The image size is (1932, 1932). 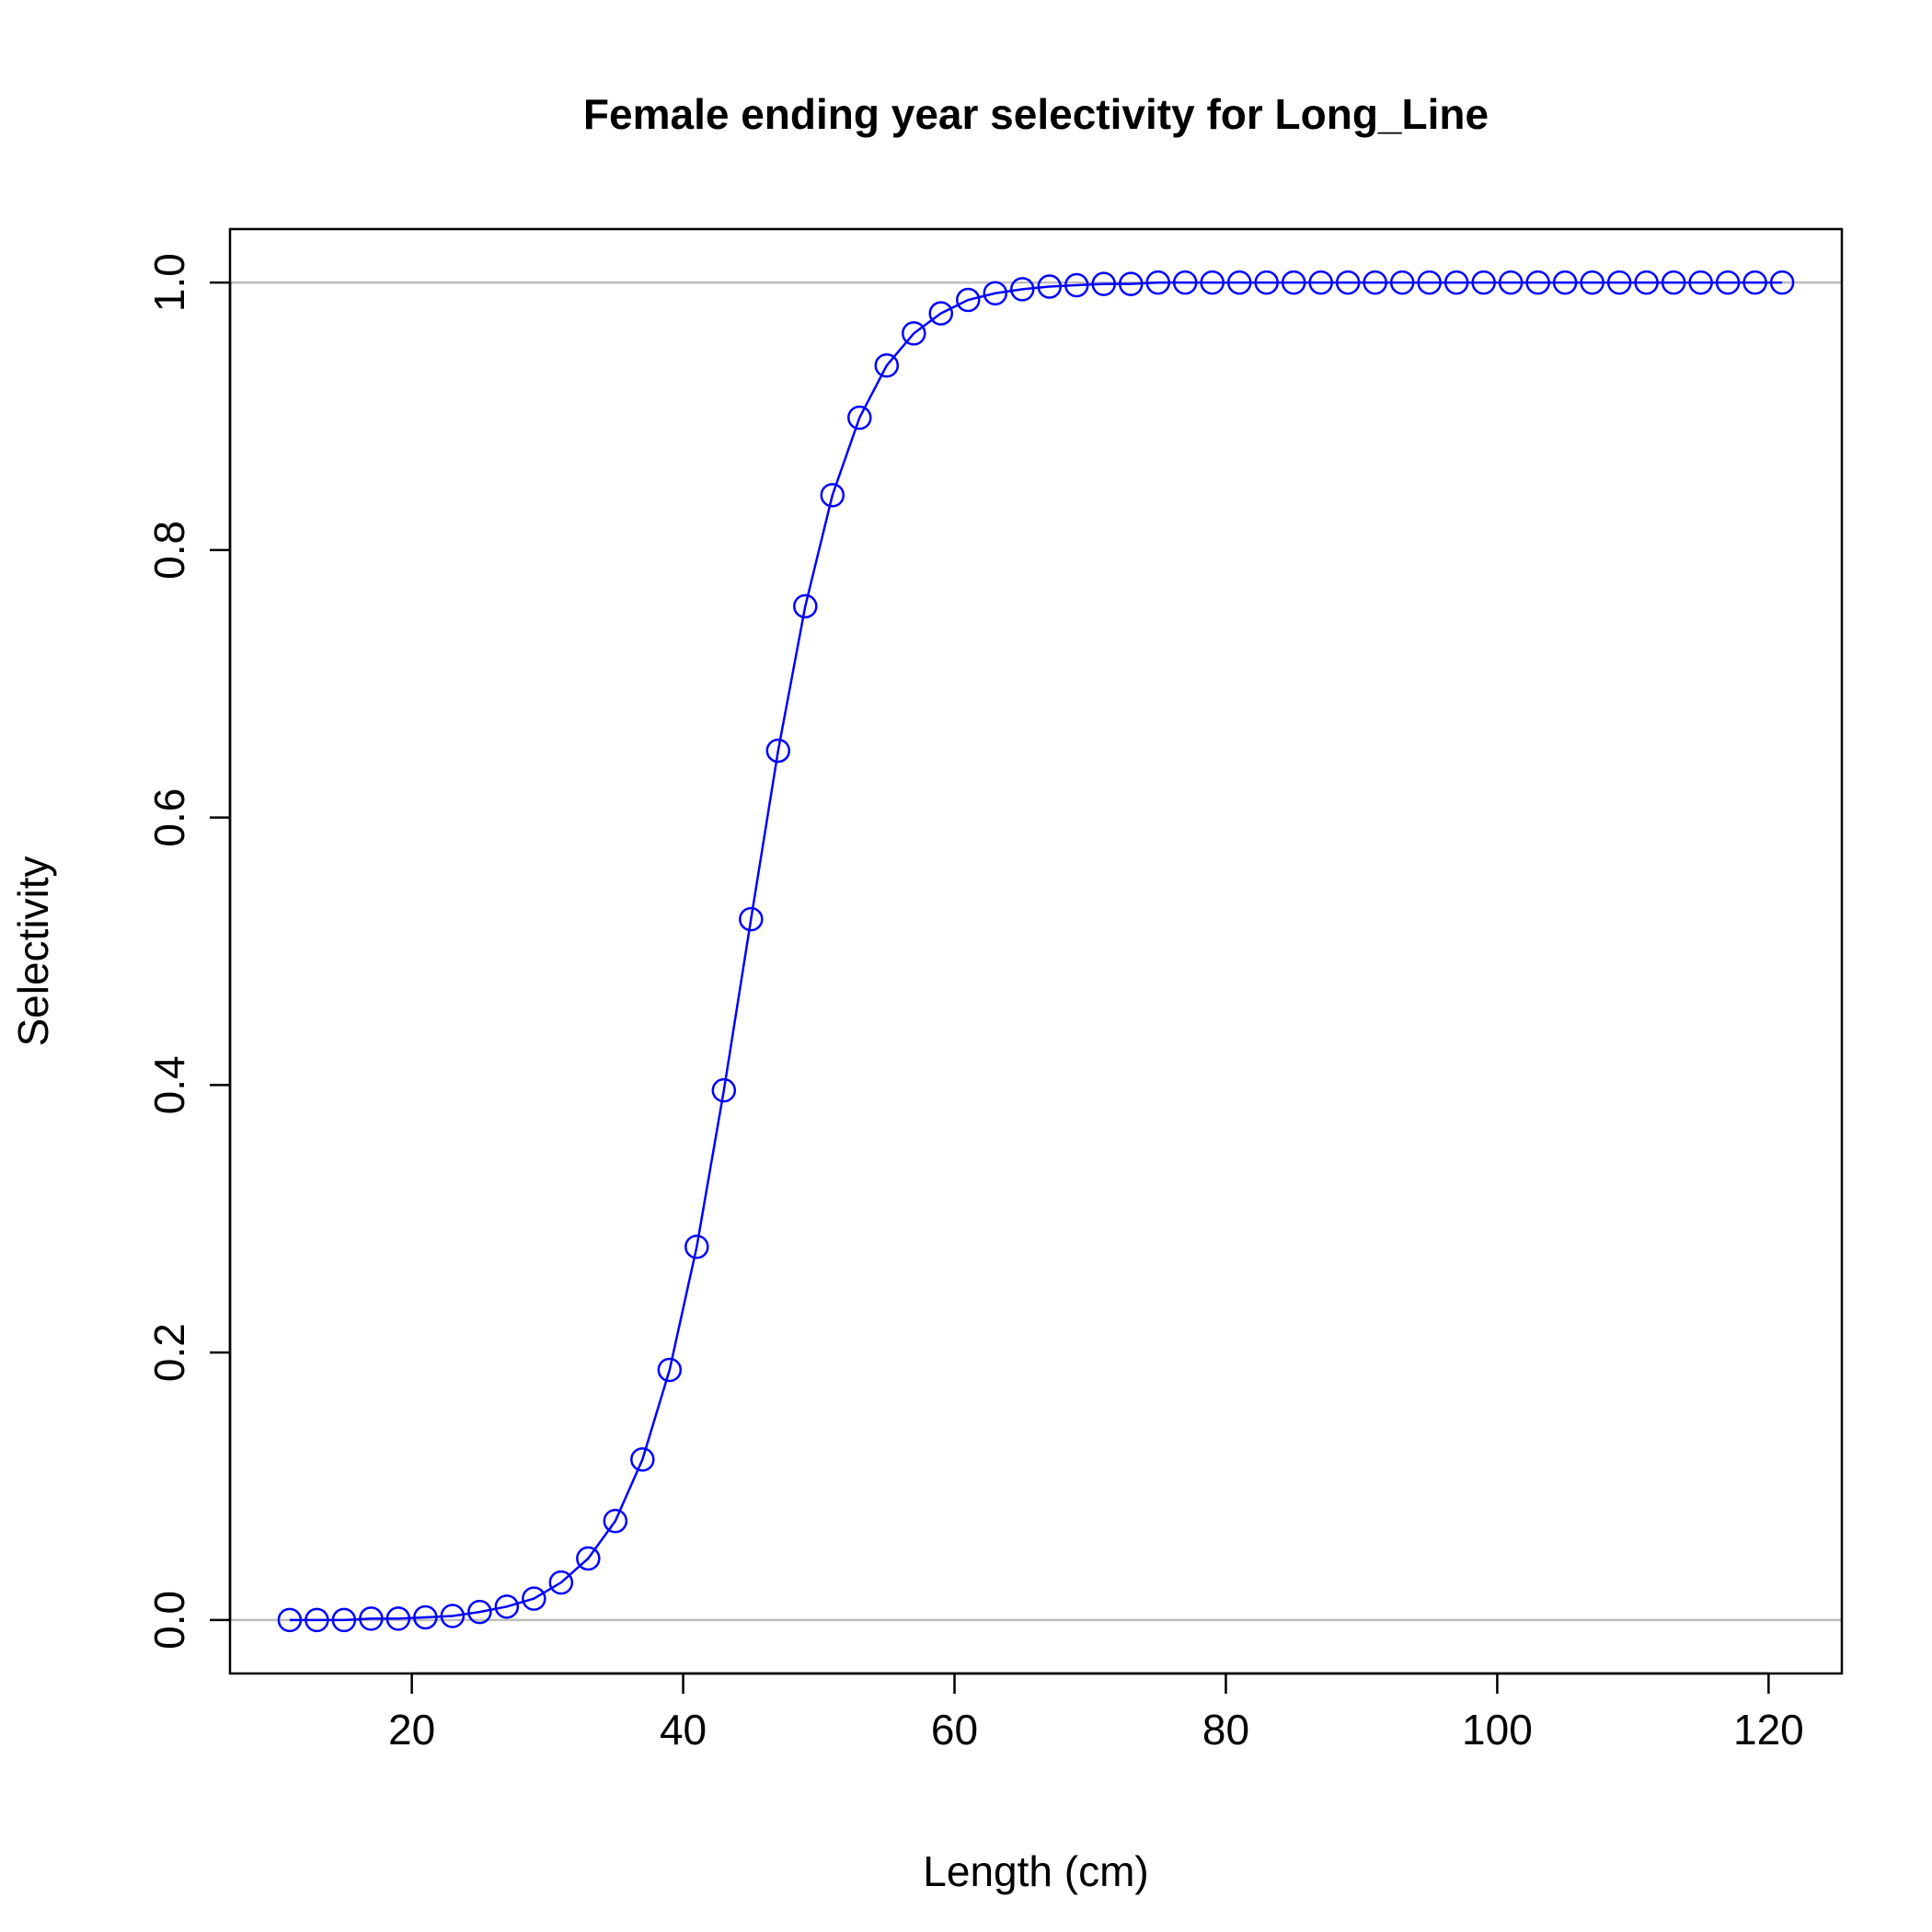 What do you see at coordinates (33, 951) in the screenshot?
I see `y-axis-label: Selectivity` at bounding box center [33, 951].